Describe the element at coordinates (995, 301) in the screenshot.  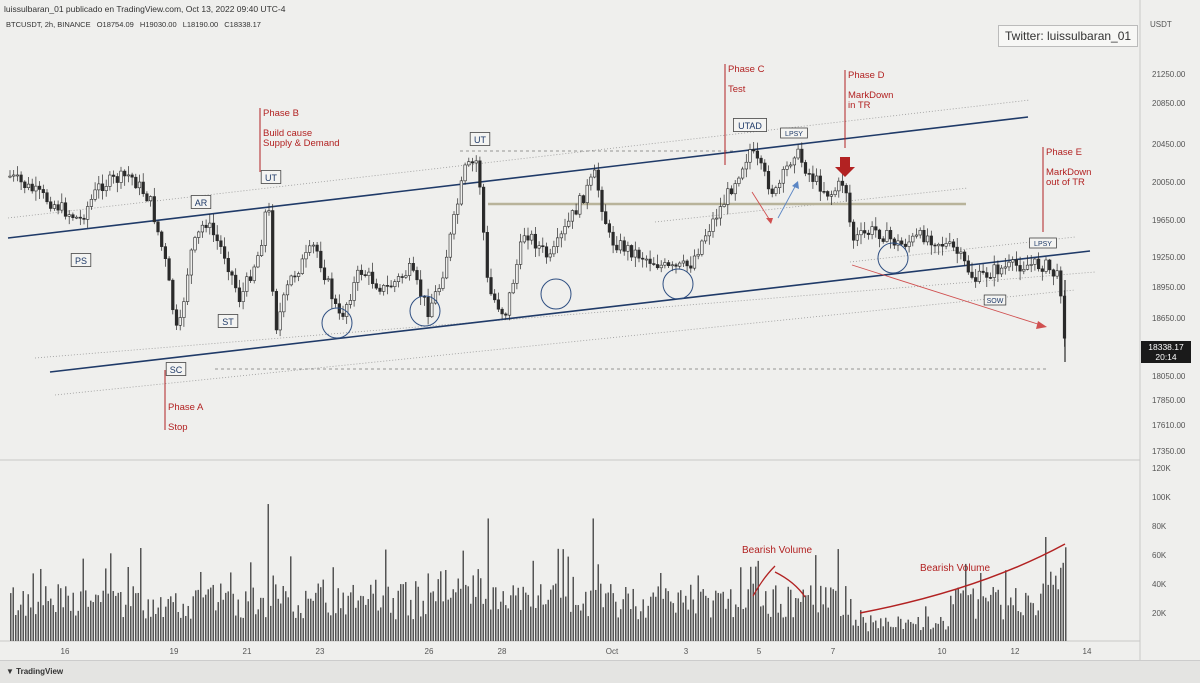
I see `event-label-text: SOW` at that location.